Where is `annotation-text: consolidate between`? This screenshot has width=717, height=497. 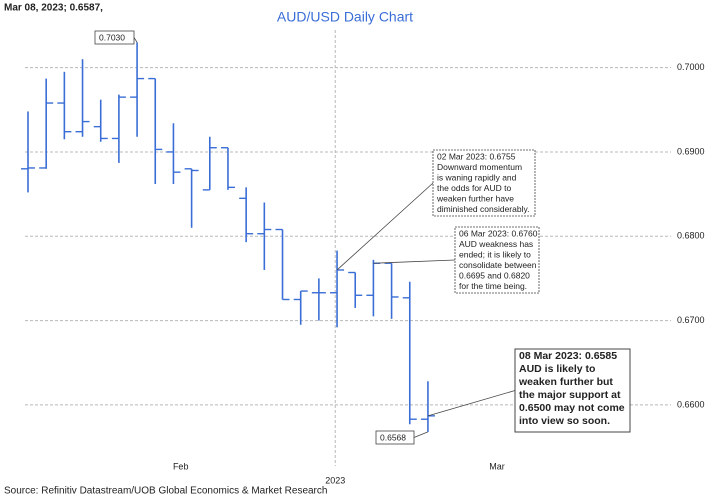 annotation-text: consolidate between is located at coordinates (498, 265).